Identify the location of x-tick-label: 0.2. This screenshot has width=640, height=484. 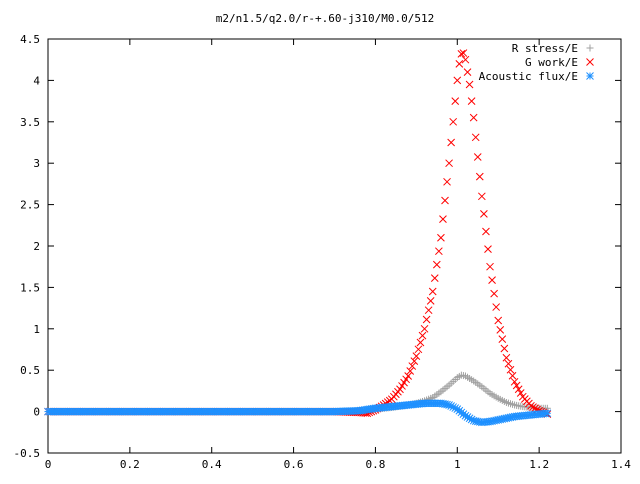
(130, 464).